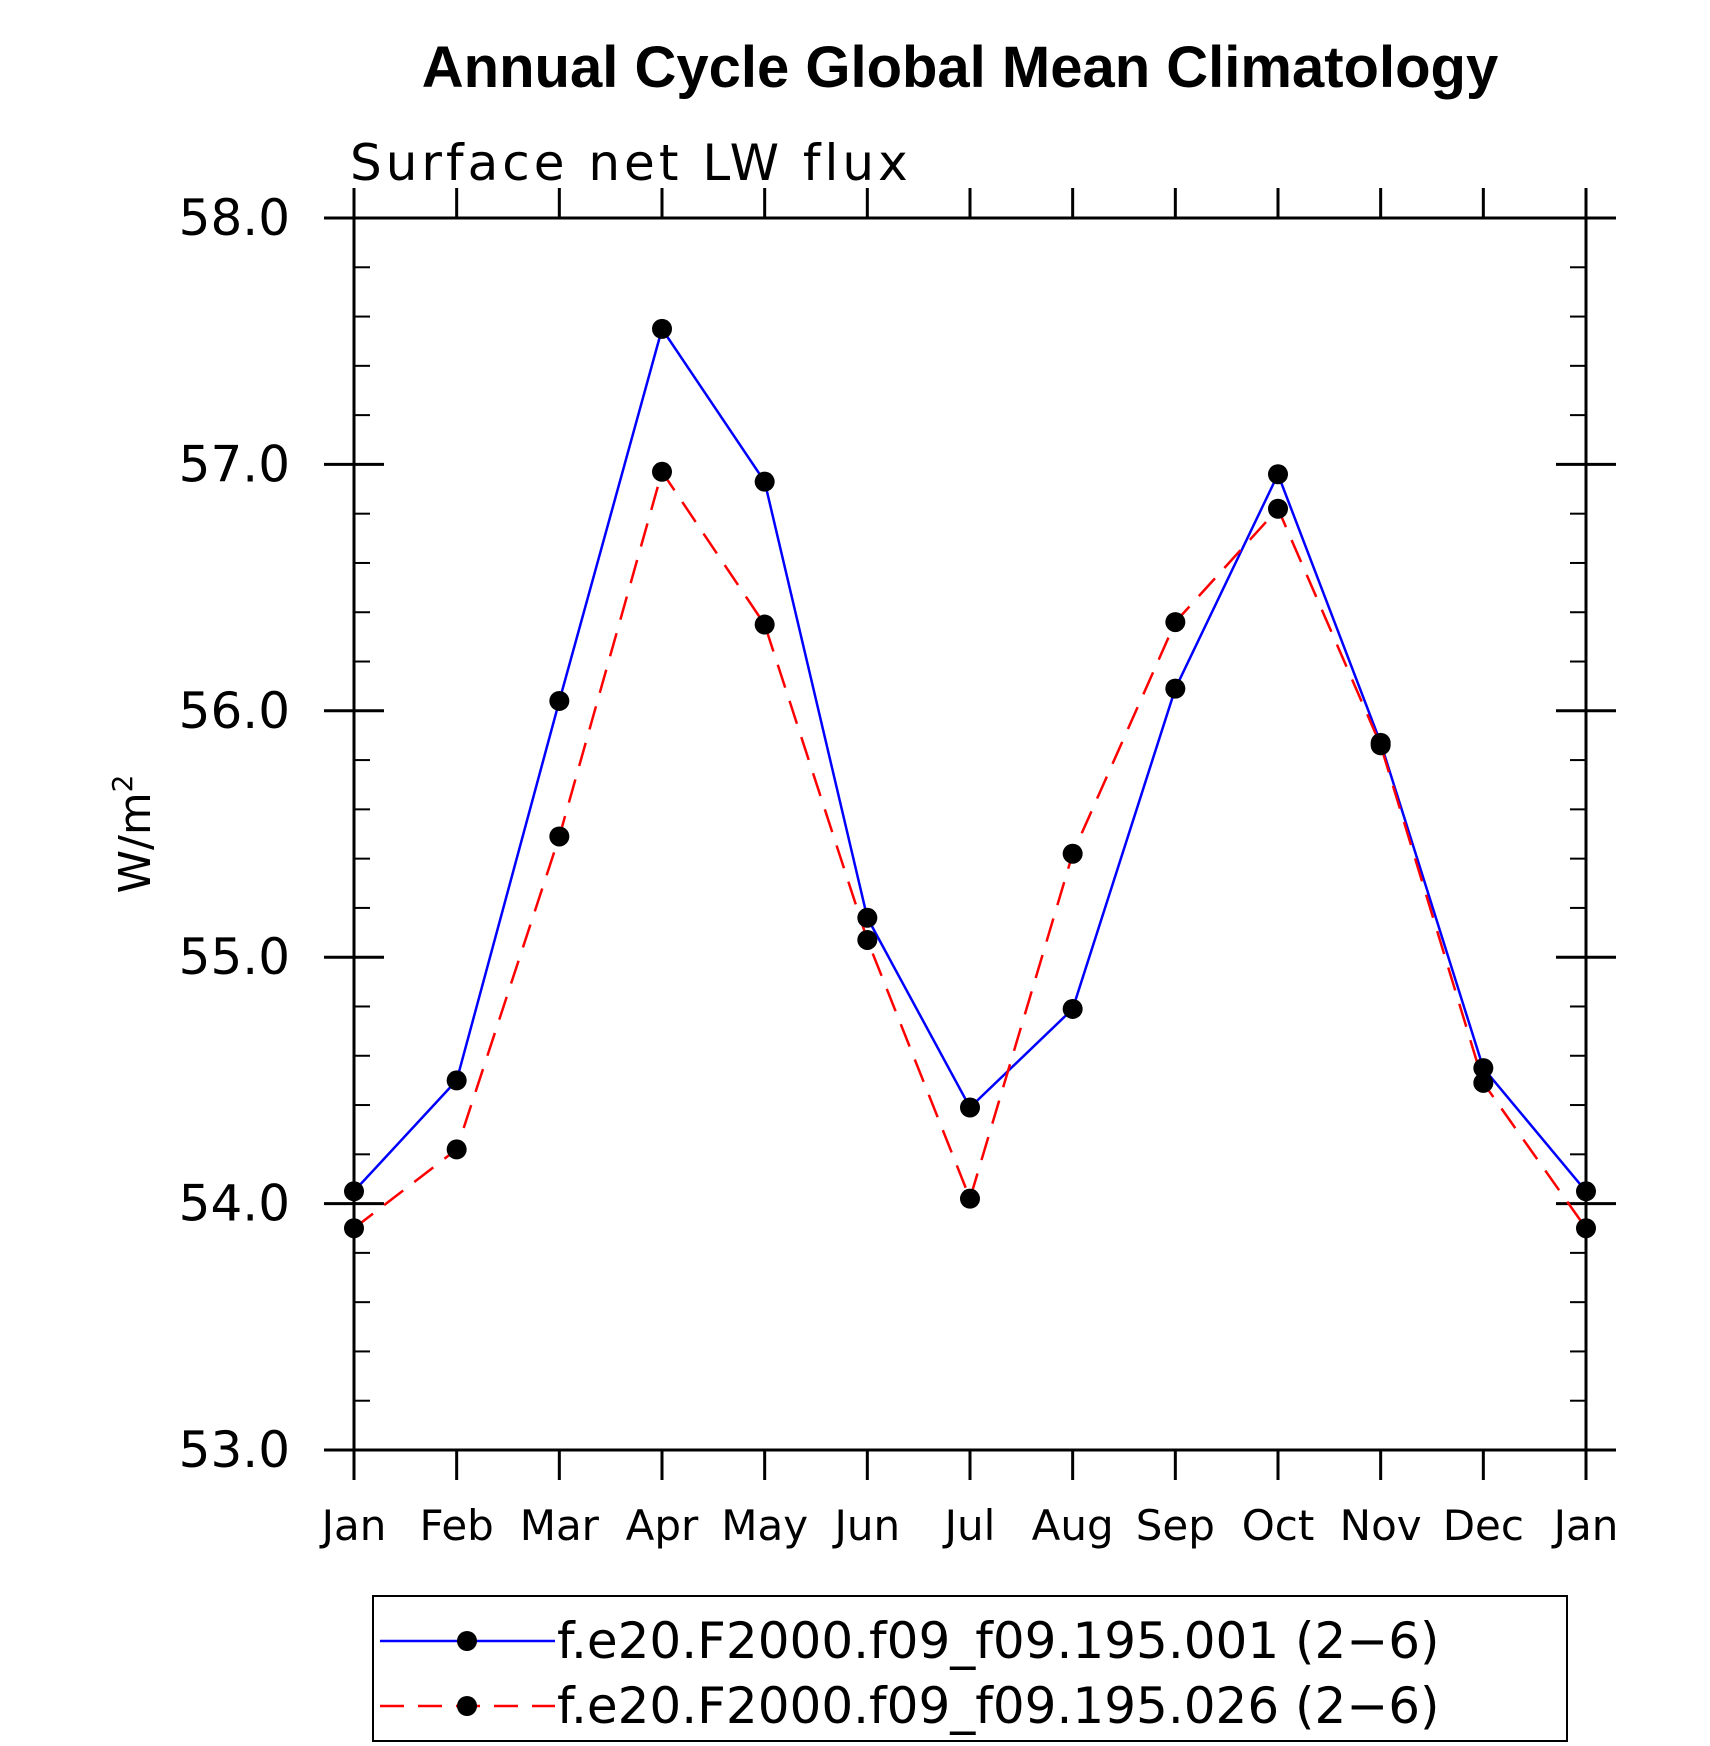 This screenshot has width=1710, height=1746. Describe the element at coordinates (1073, 1525) in the screenshot. I see `x-tick-label: Aug` at that location.